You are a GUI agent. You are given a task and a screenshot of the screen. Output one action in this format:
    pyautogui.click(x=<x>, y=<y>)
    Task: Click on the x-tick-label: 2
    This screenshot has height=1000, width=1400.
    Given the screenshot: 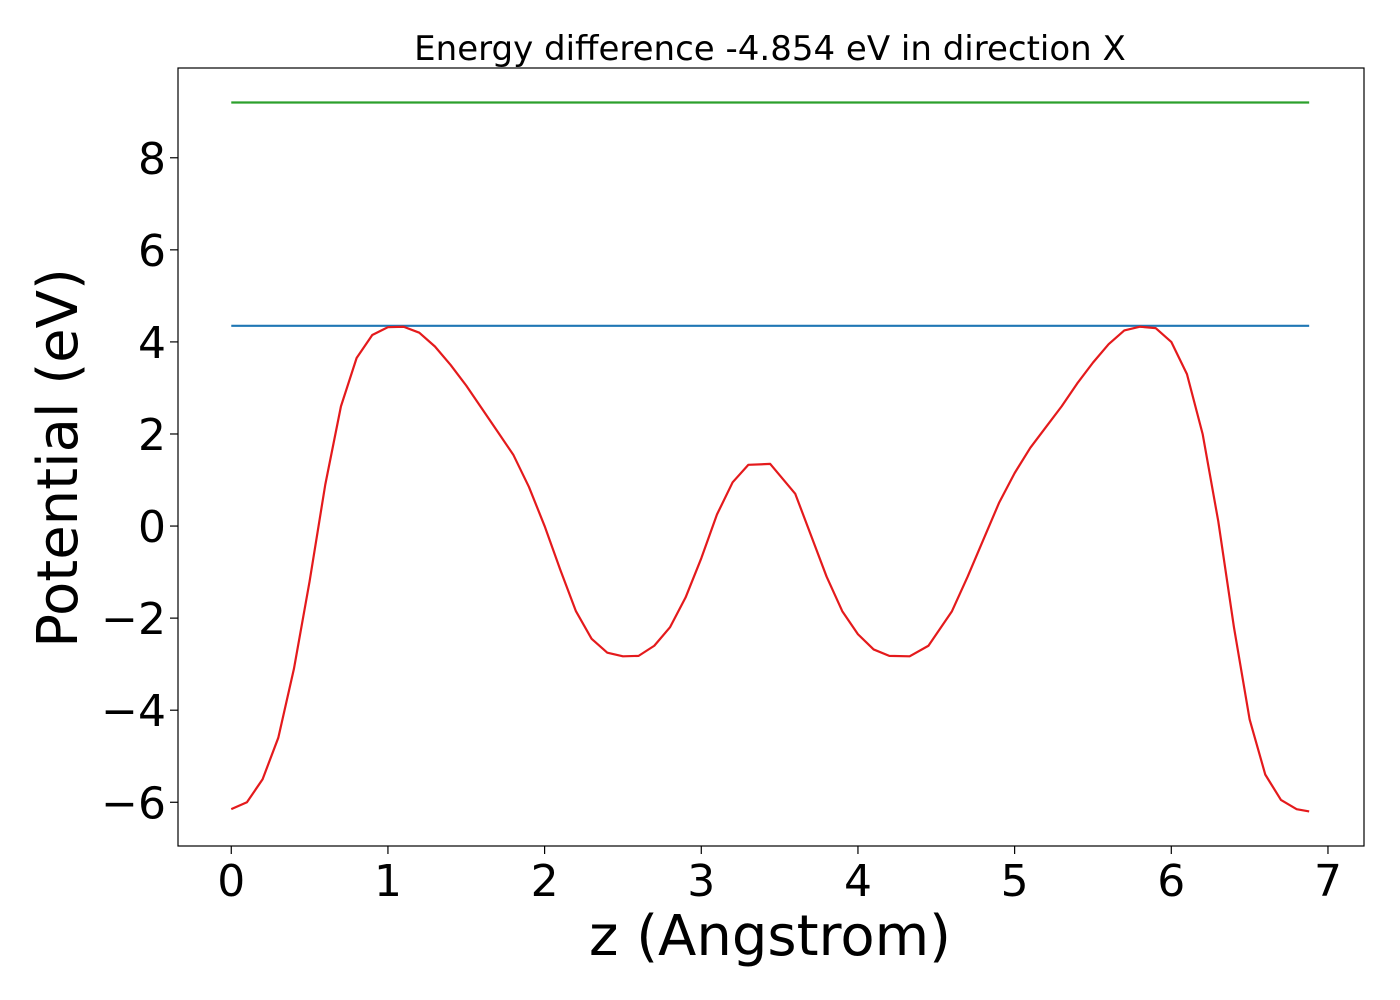 What is the action you would take?
    pyautogui.click(x=545, y=881)
    